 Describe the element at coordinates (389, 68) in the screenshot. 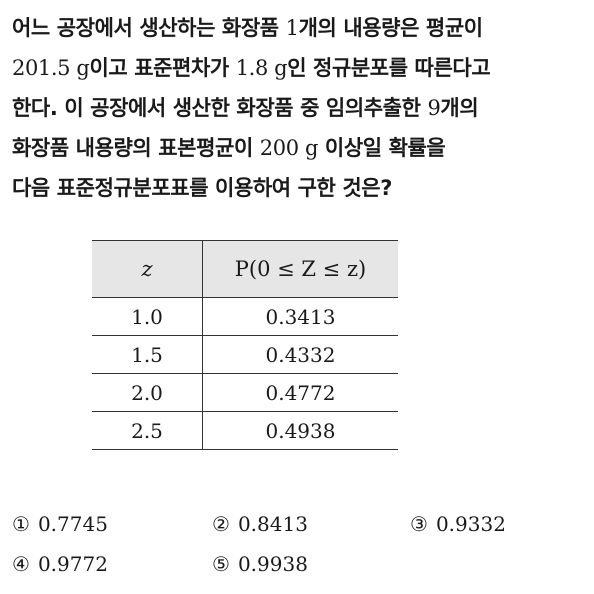

I see `question-segment: 인 정규분포를 따른다고` at that location.